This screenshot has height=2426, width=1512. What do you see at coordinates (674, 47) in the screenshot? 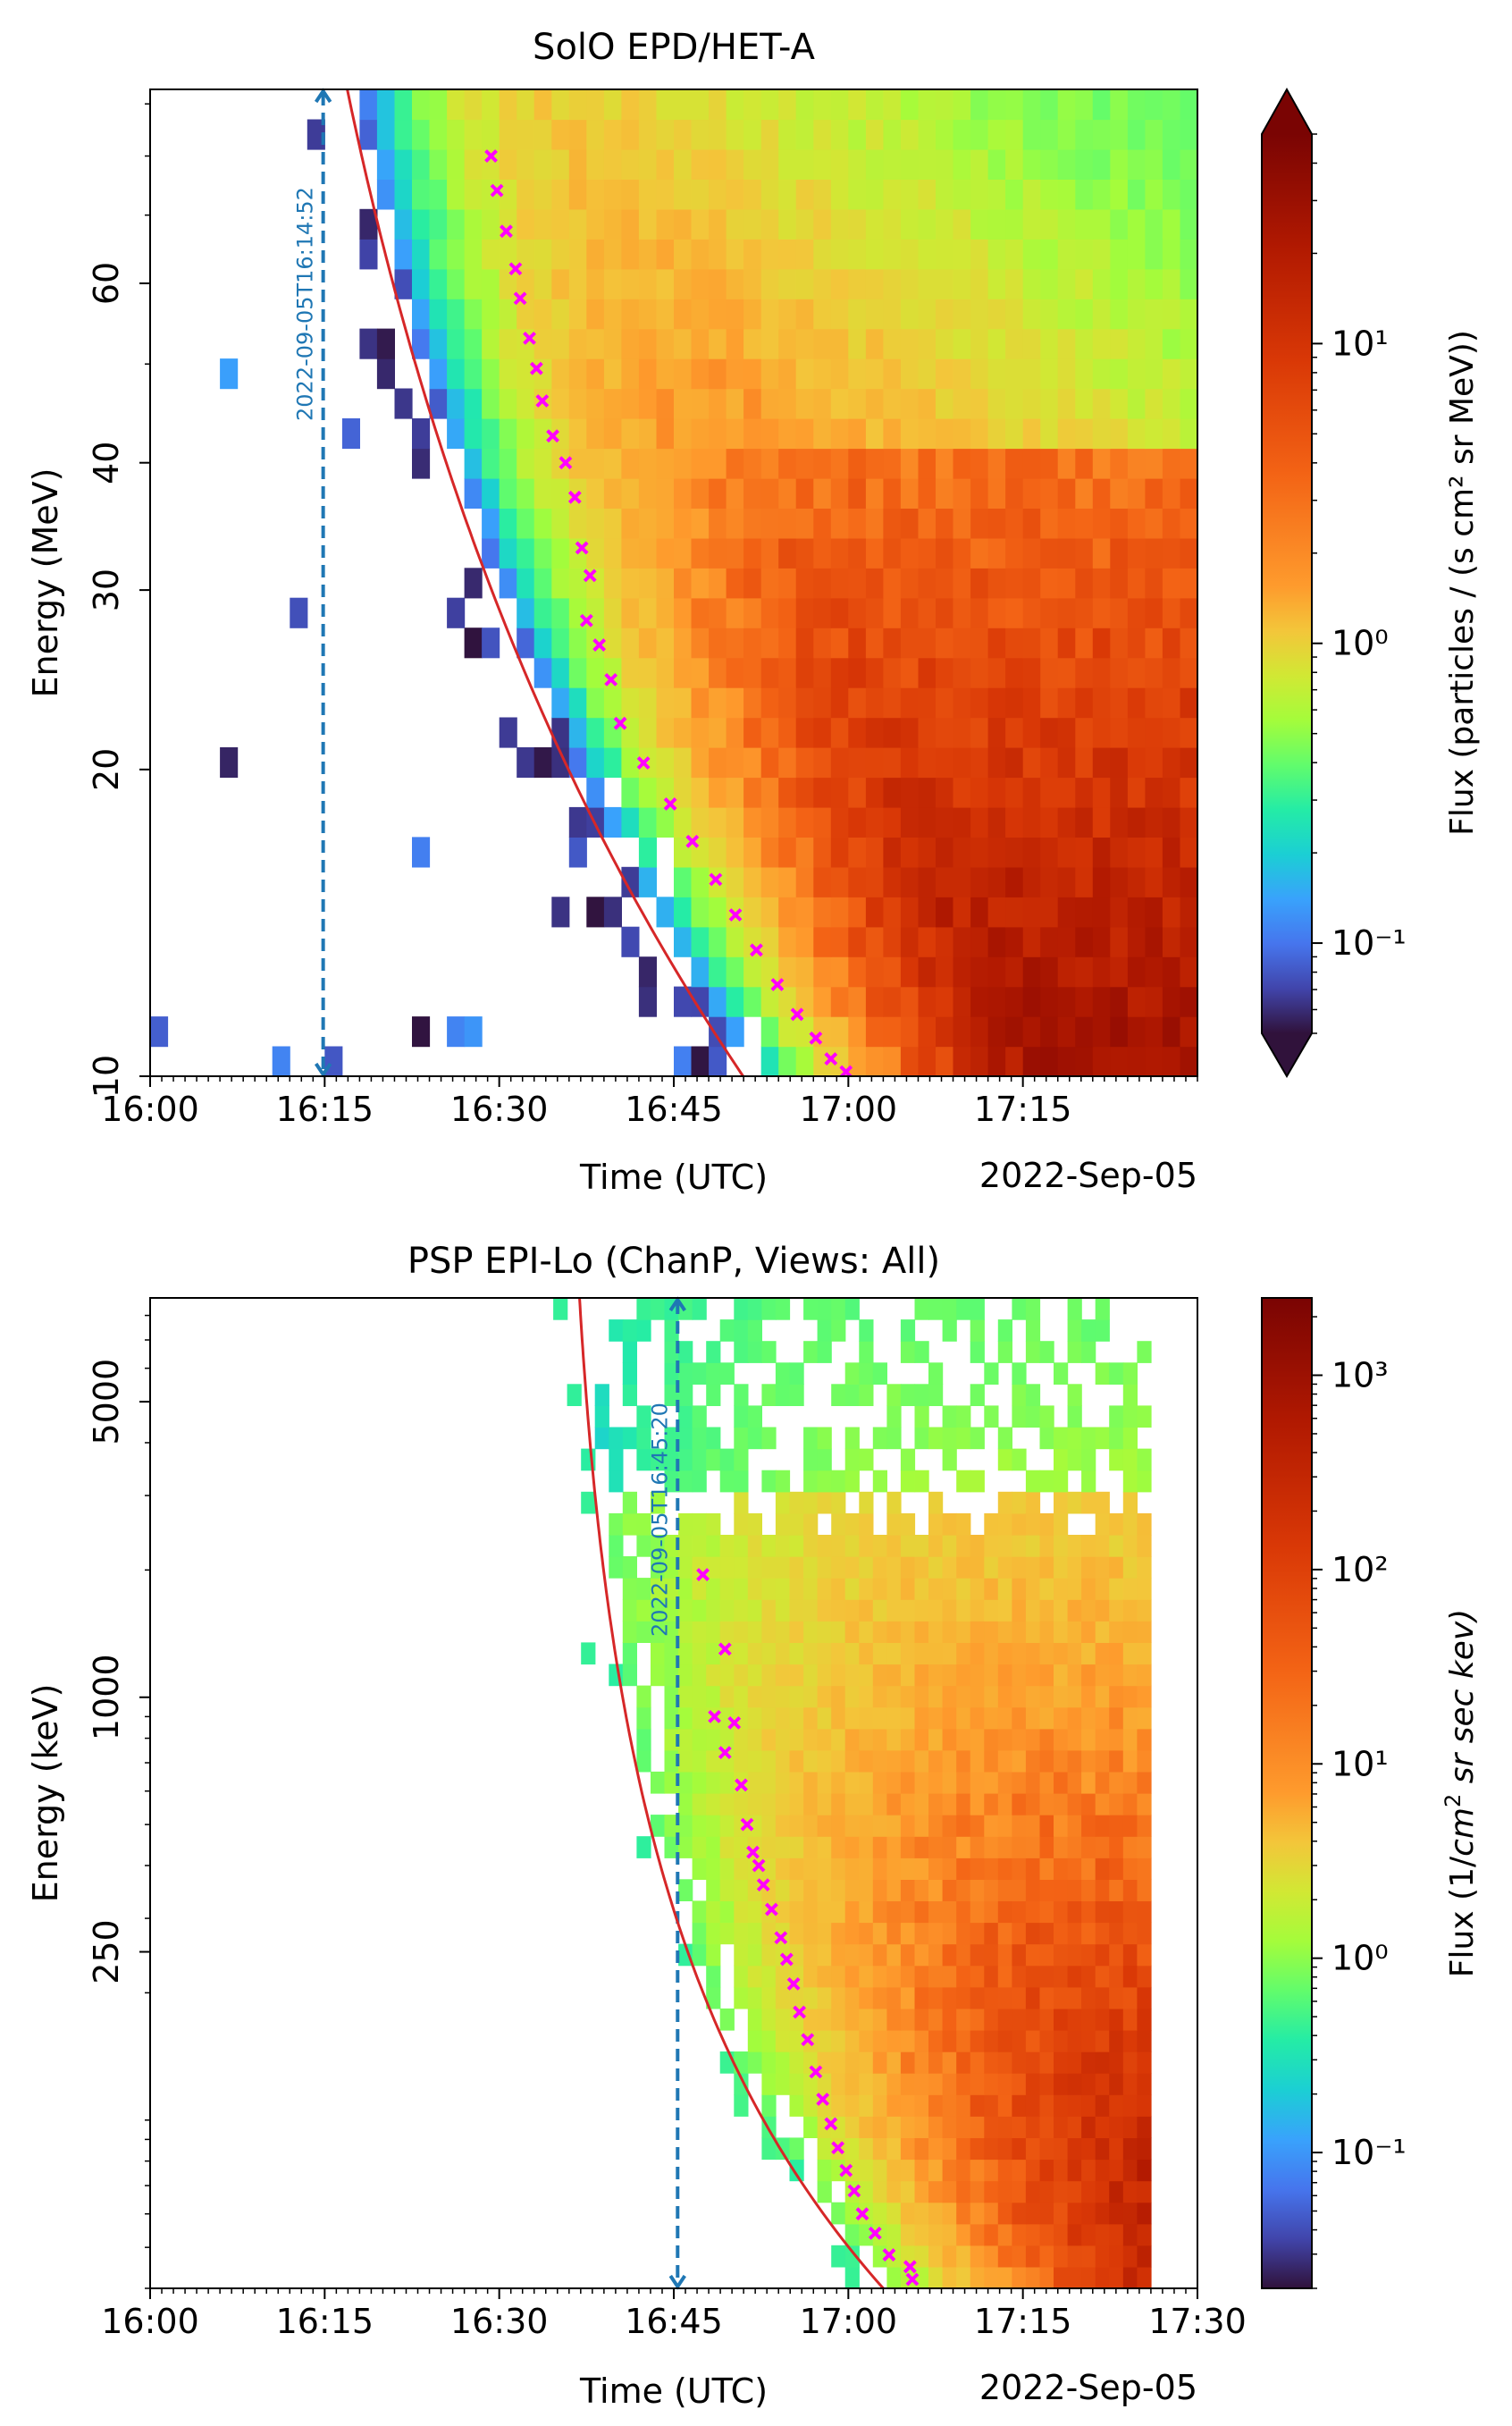
I see `panel1-title: SolO EPD/HET-A` at bounding box center [674, 47].